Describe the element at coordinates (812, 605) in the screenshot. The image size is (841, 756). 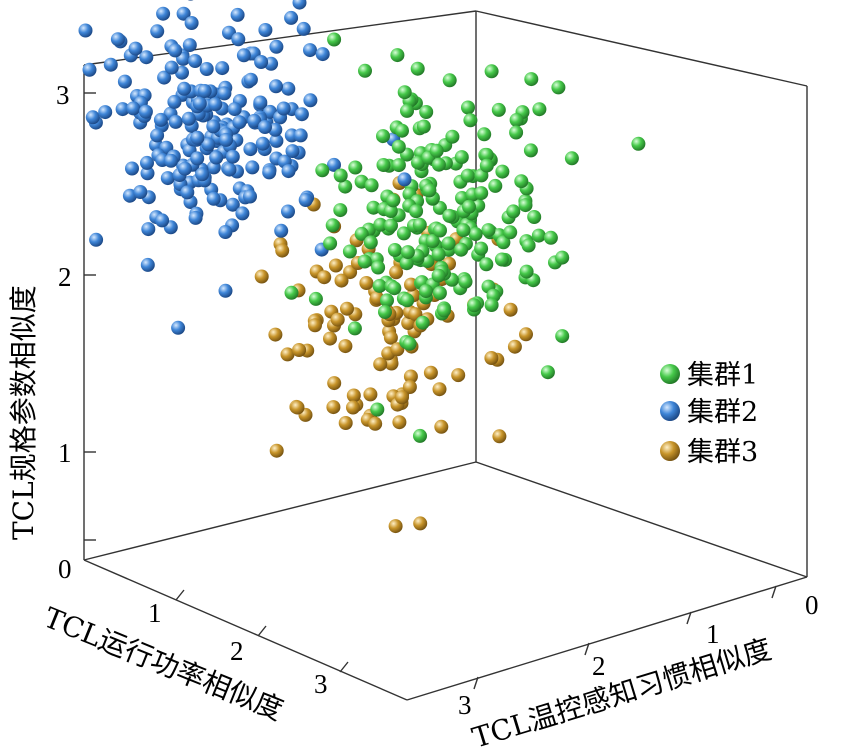
I see `y-tick-label-0: 0` at that location.